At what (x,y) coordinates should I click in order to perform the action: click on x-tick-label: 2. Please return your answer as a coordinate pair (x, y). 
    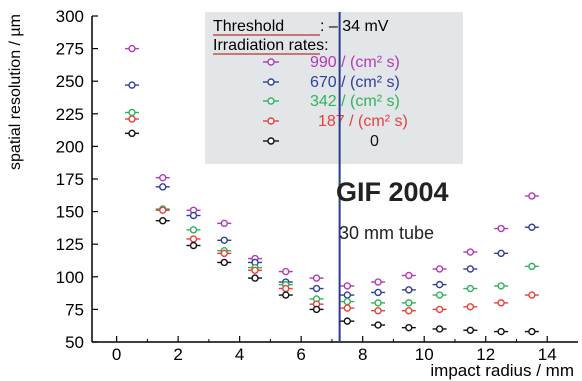
    Looking at the image, I should click on (177, 354).